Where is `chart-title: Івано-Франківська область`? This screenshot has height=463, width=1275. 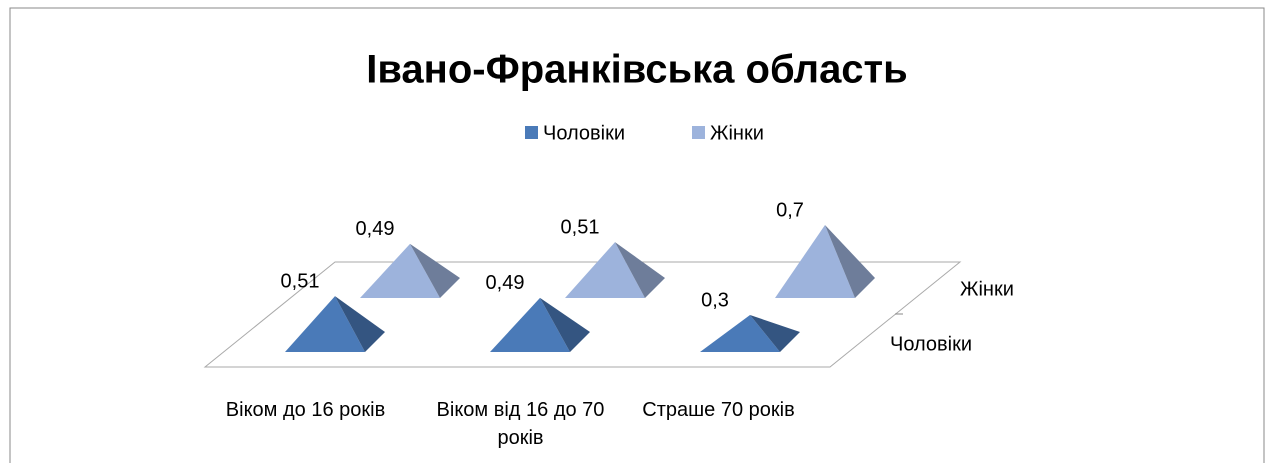 chart-title: Івано-Франківська область is located at coordinates (636, 70).